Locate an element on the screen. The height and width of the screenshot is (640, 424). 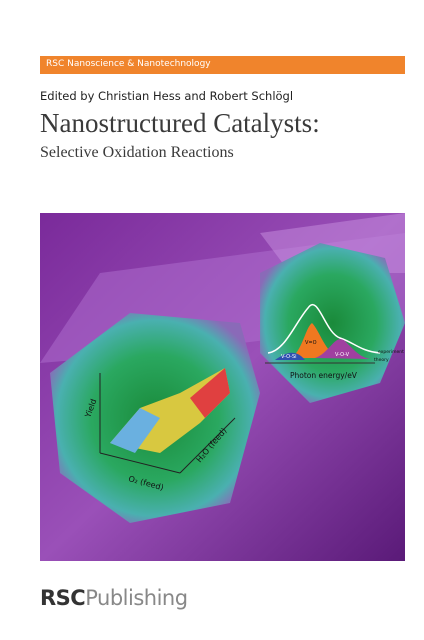
subtitle: Selective Oxidation Reactions is located at coordinates (137, 152).